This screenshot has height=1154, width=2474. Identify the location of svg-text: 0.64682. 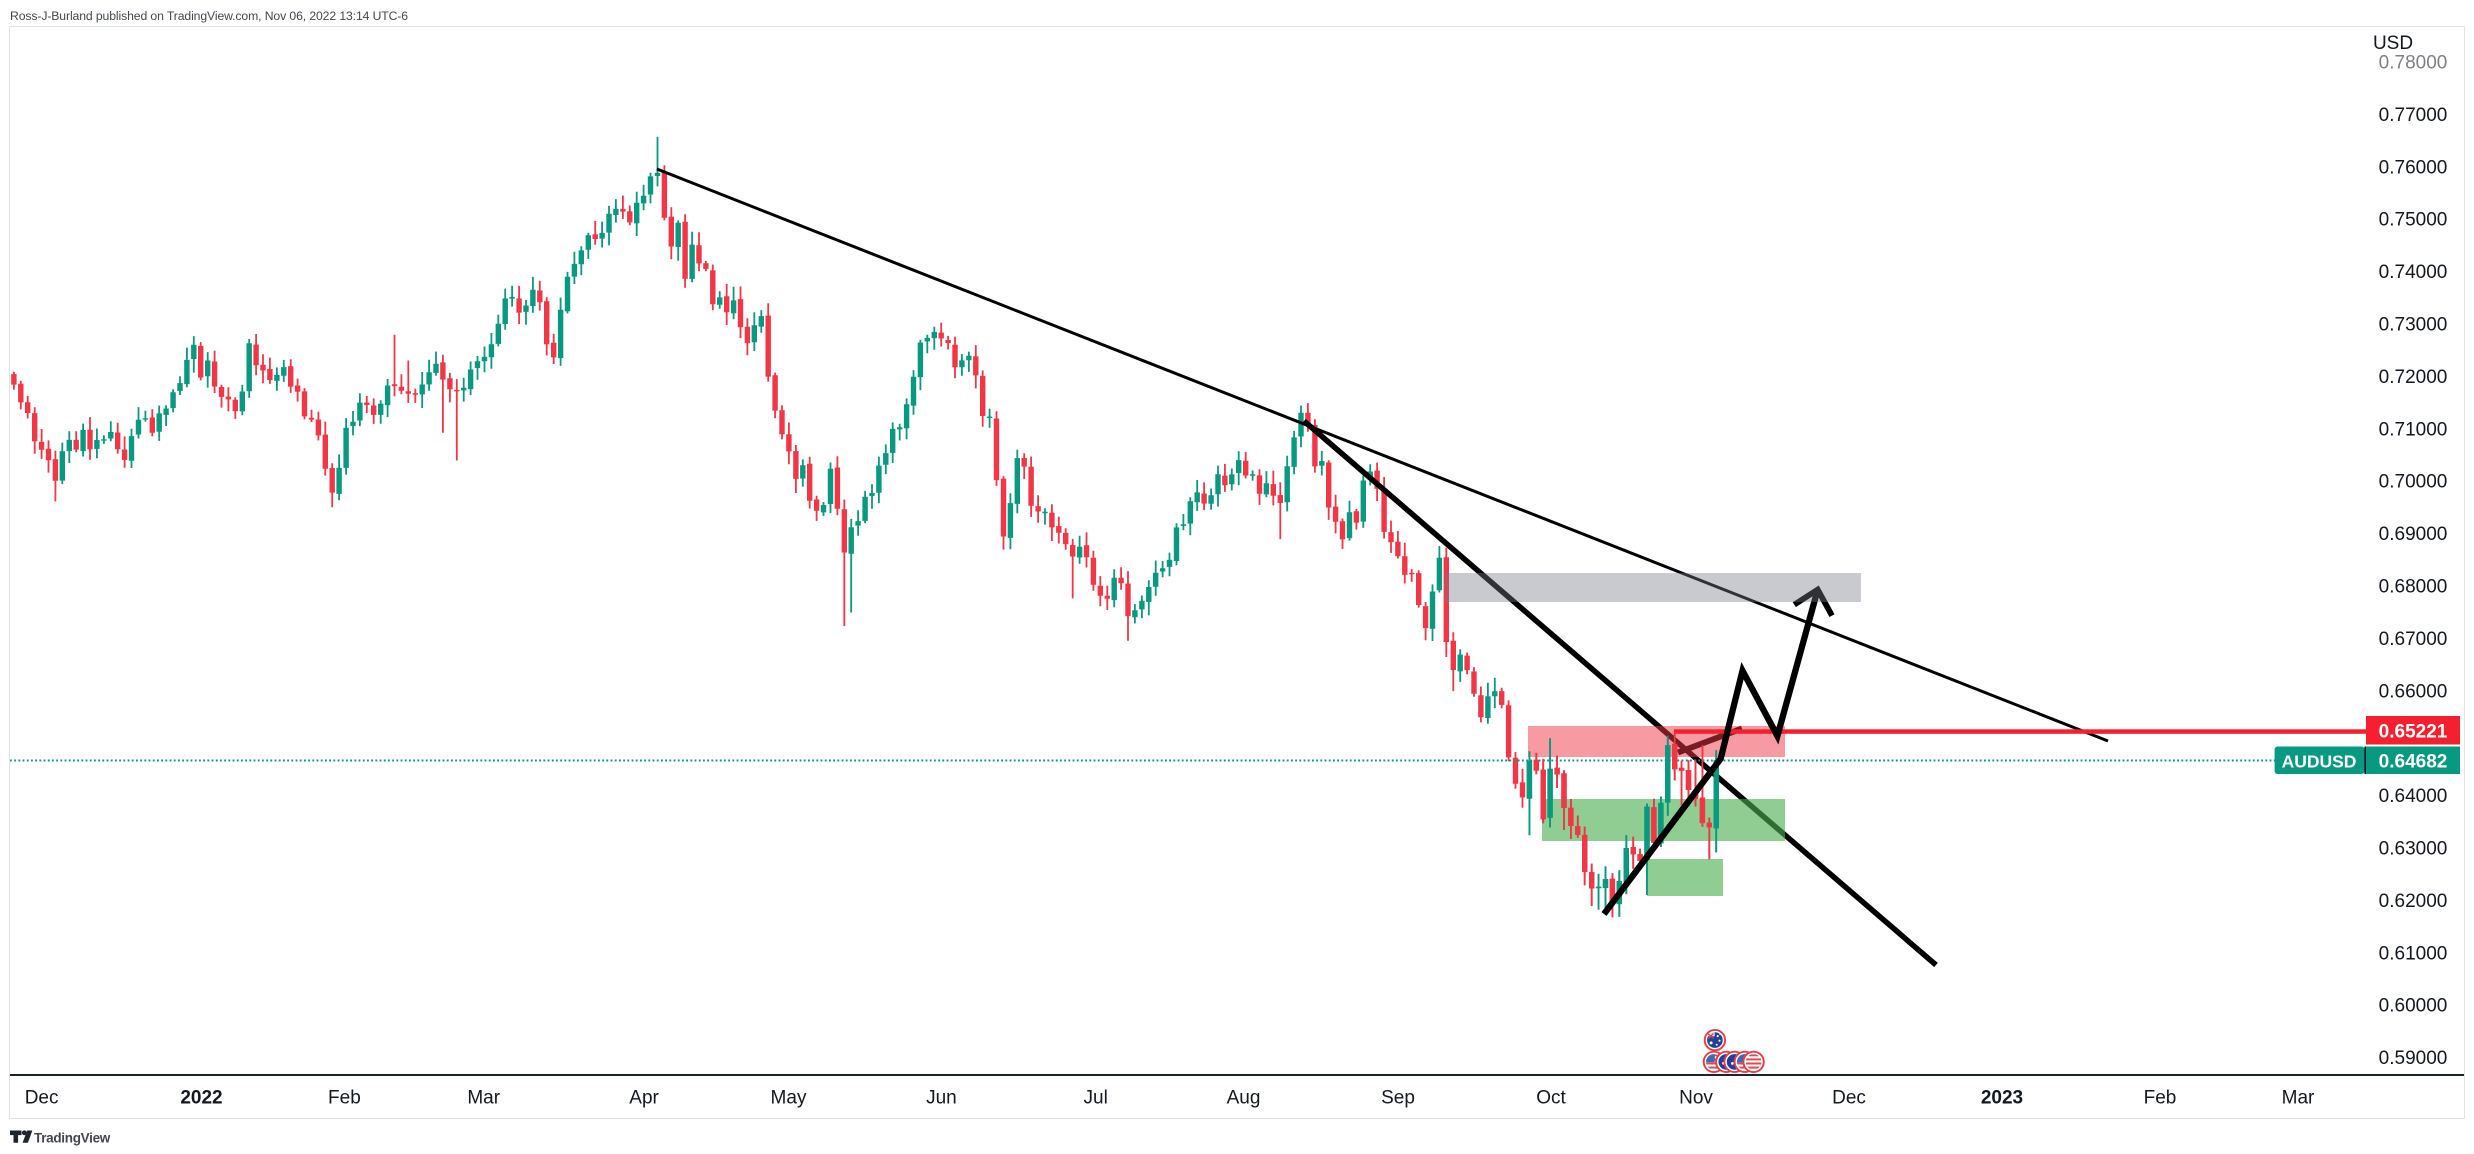
(2413, 762).